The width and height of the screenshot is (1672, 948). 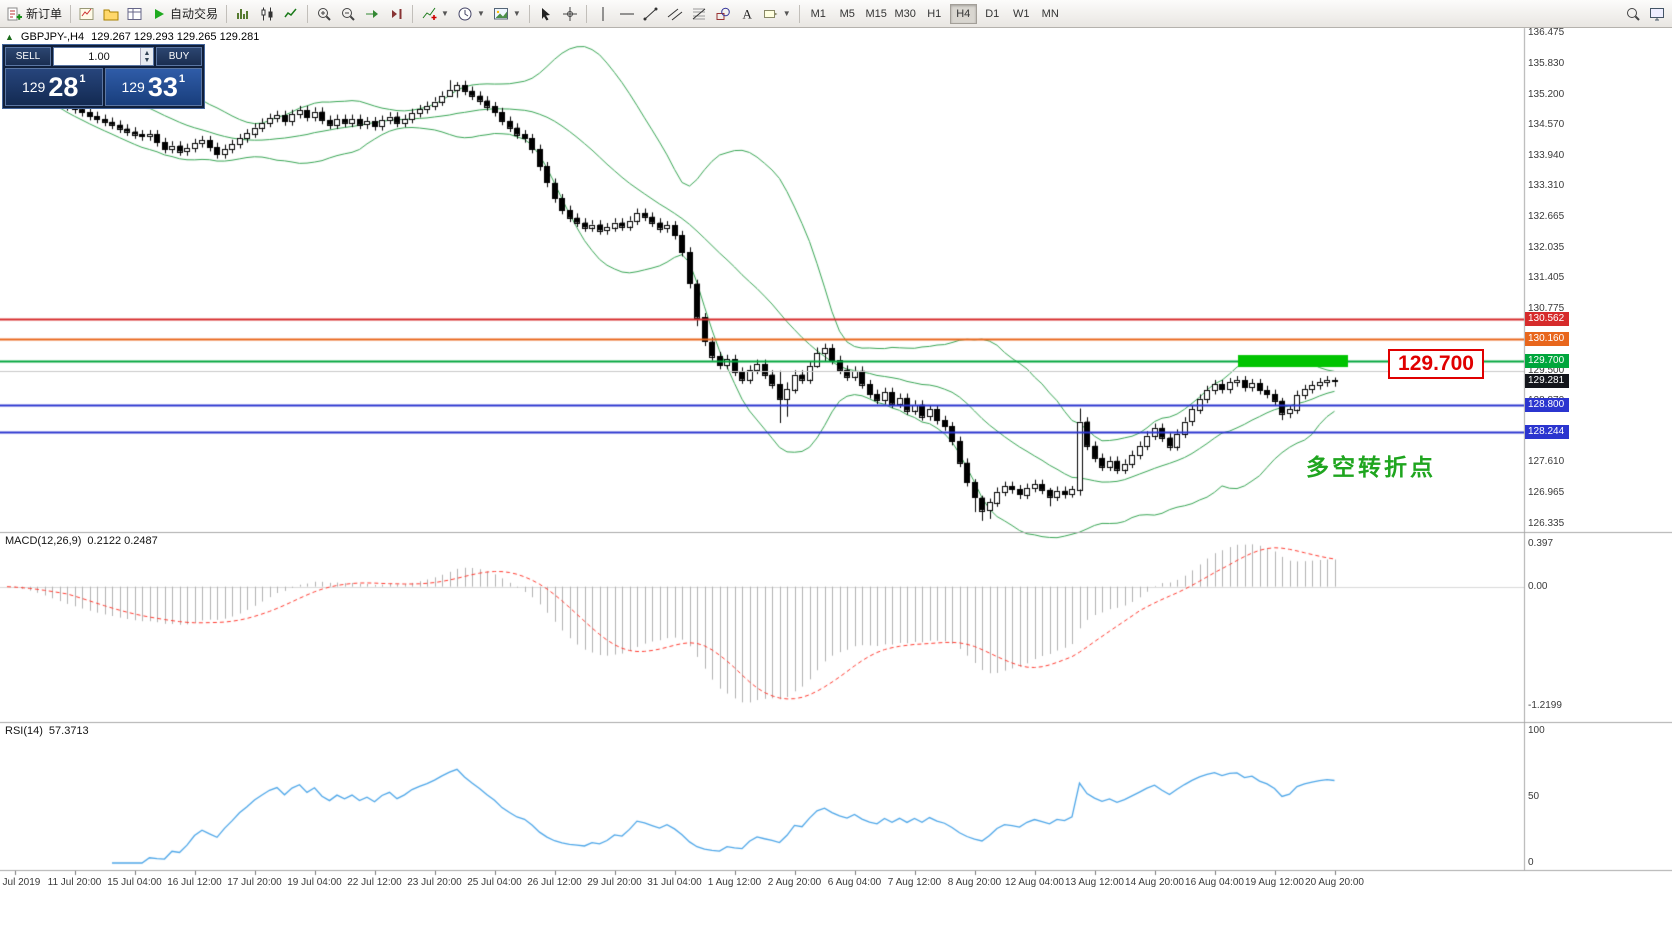 What do you see at coordinates (9, 37) in the screenshot?
I see `symbol-expand-icon: ▲` at bounding box center [9, 37].